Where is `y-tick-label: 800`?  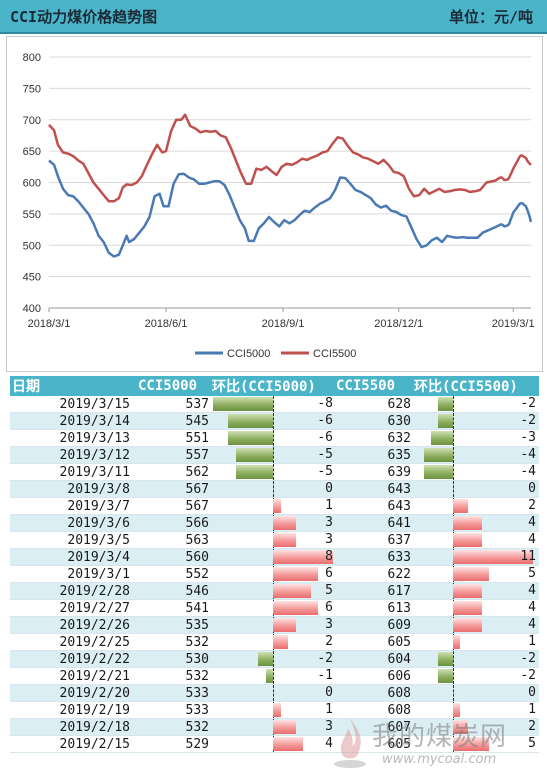 y-tick-label: 800 is located at coordinates (32, 58).